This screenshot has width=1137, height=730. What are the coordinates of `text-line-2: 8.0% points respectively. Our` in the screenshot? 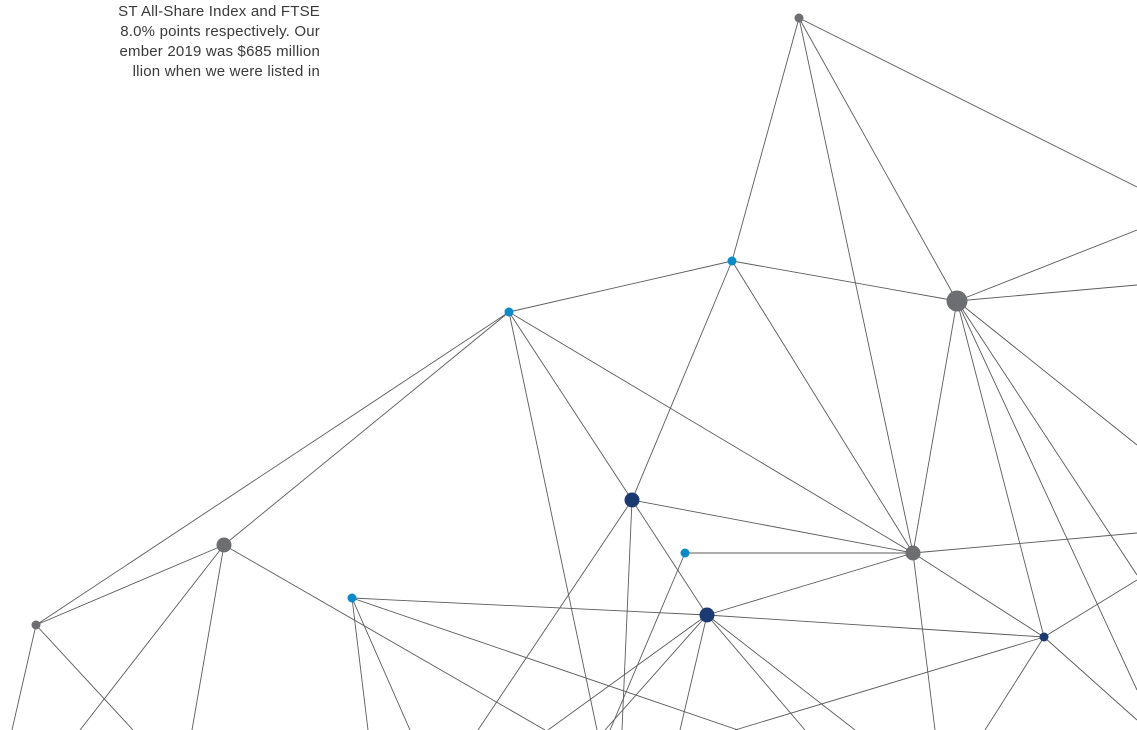 It's located at (220, 31).